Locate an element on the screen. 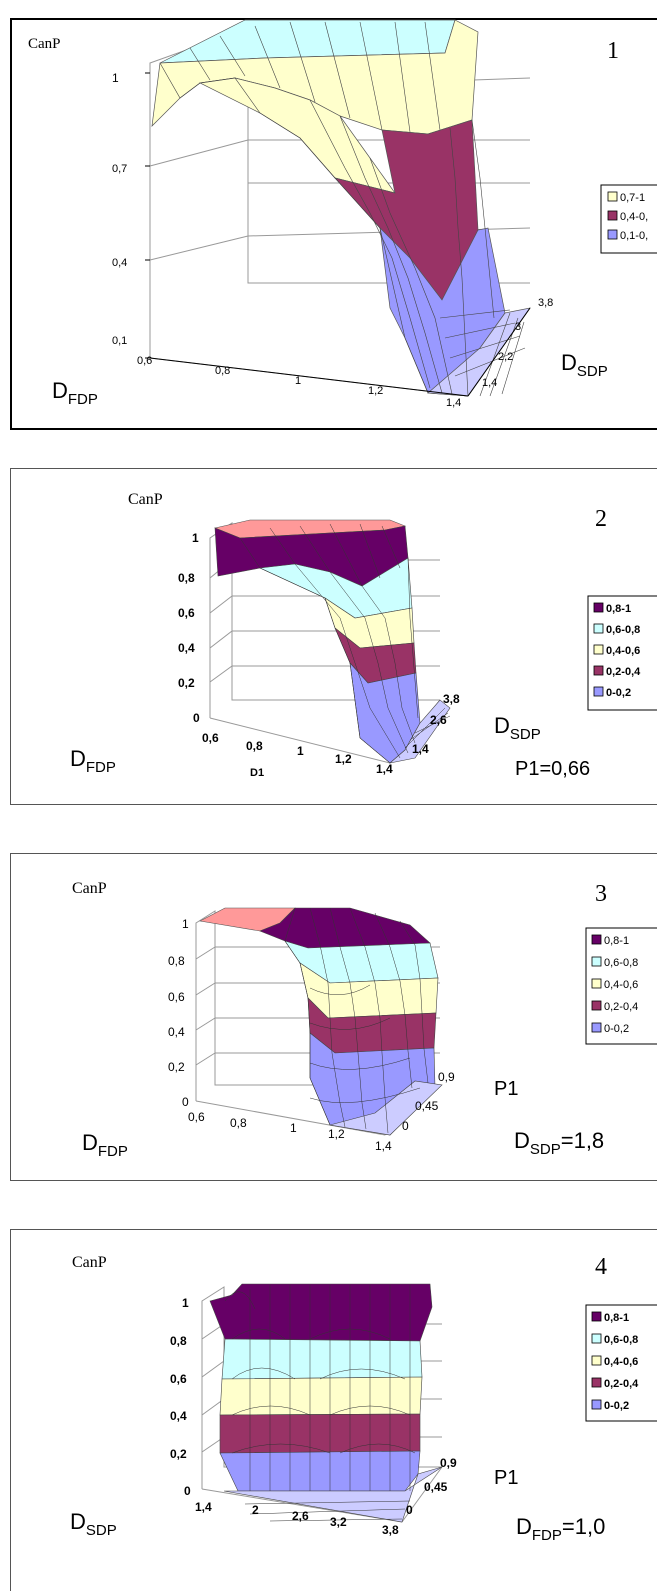  y-tick-label: 2,6 is located at coordinates (438, 720).